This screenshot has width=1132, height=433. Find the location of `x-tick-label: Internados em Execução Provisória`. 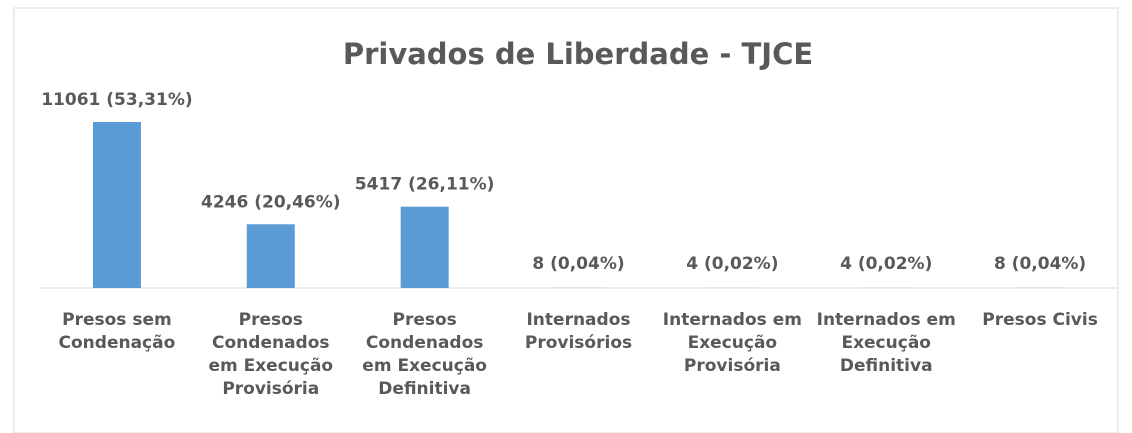

x-tick-label: Internados em Execução Provisória is located at coordinates (732, 343).